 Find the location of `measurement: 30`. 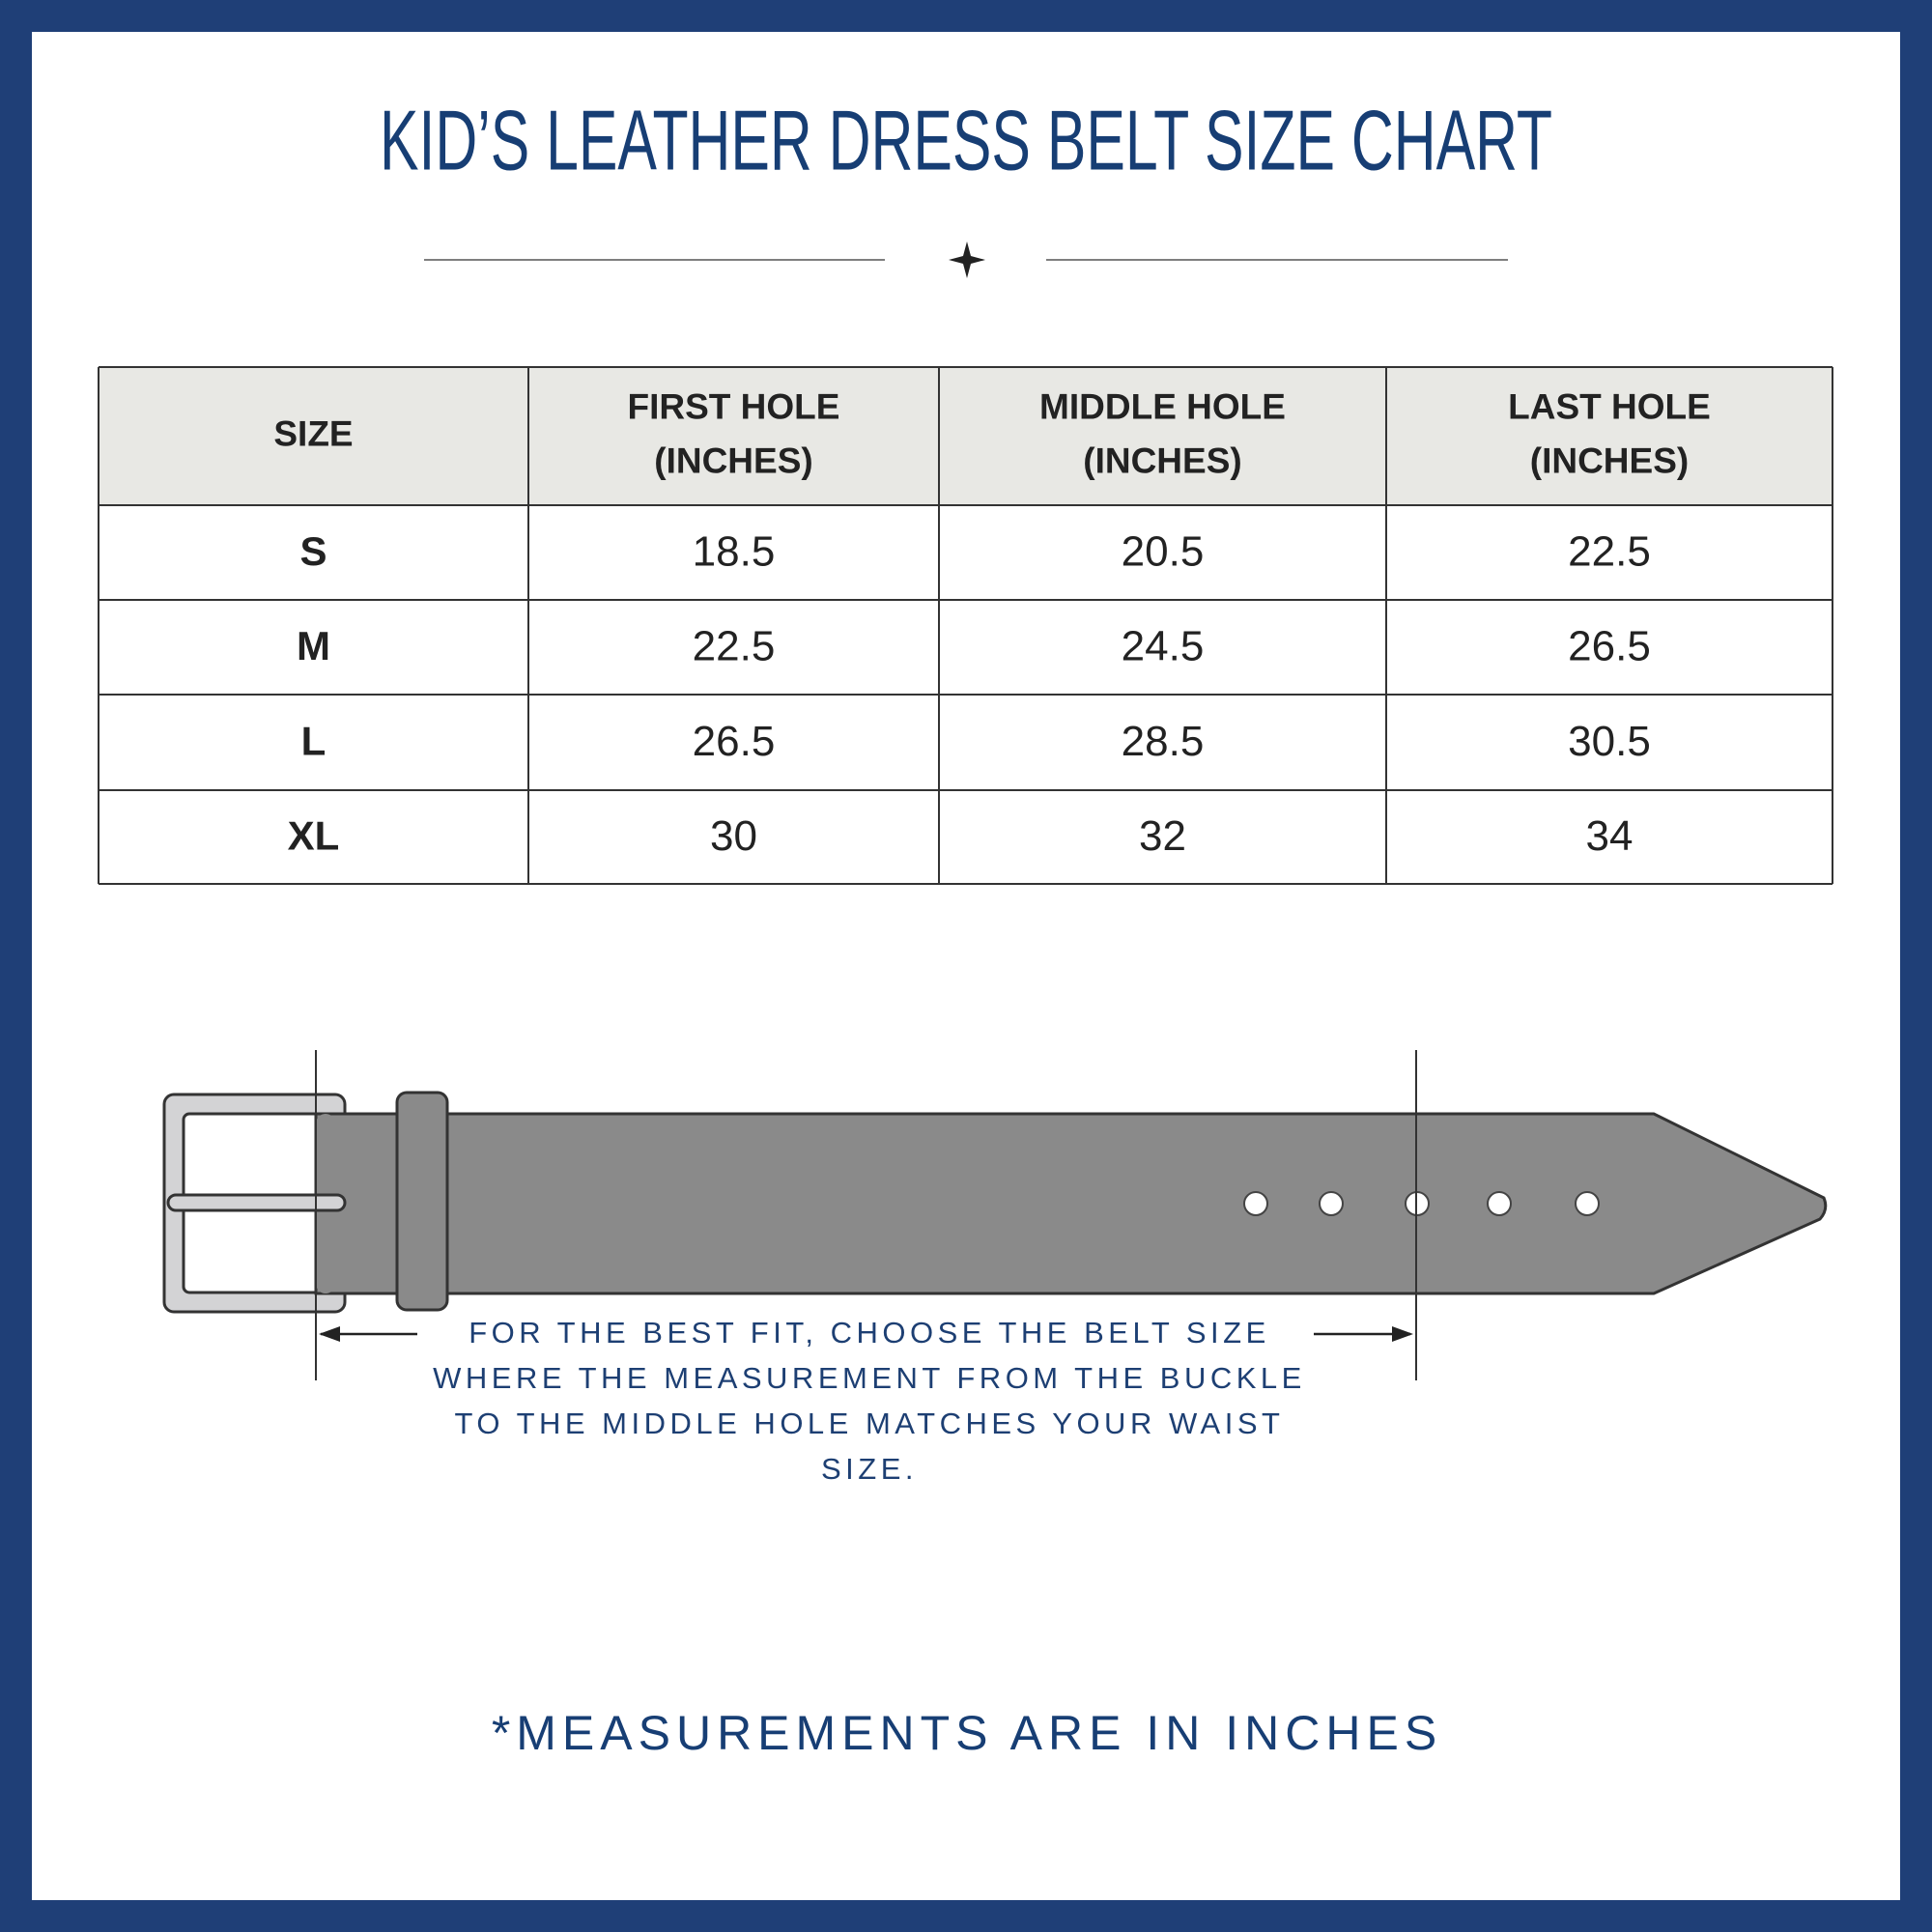

measurement: 30 is located at coordinates (733, 836).